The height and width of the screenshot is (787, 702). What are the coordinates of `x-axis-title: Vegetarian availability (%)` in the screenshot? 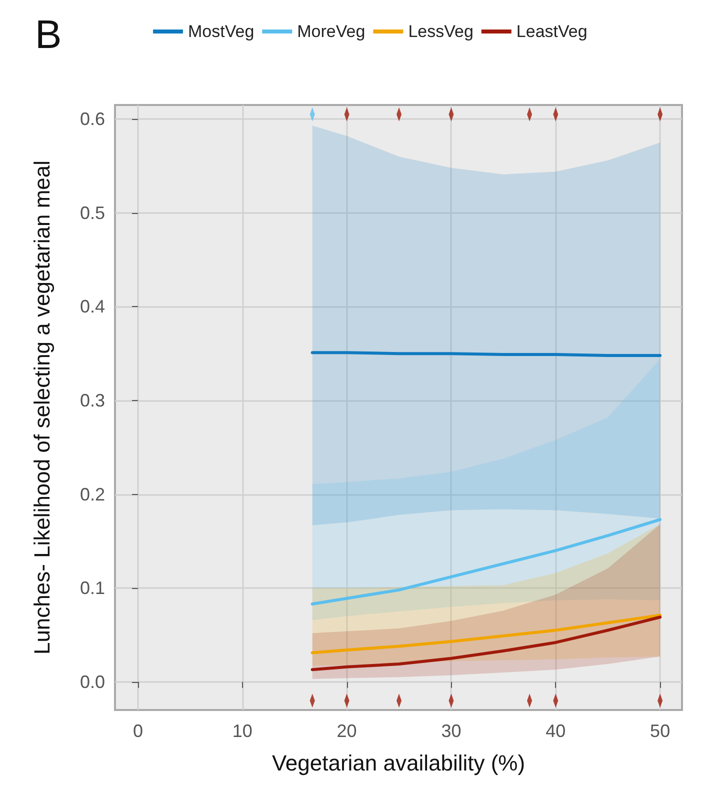 It's located at (399, 763).